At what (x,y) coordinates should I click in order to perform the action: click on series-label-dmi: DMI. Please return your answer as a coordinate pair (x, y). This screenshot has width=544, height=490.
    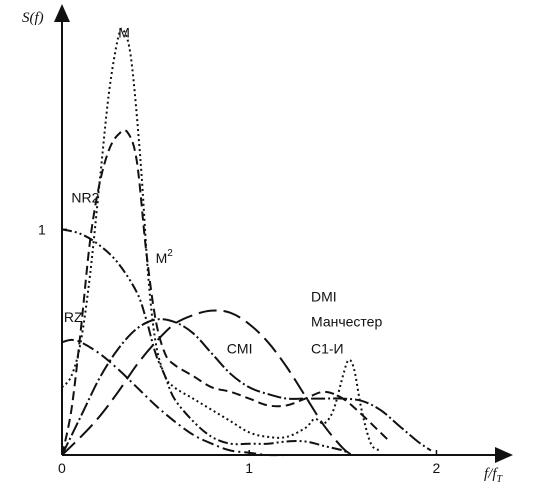
    Looking at the image, I should click on (324, 297).